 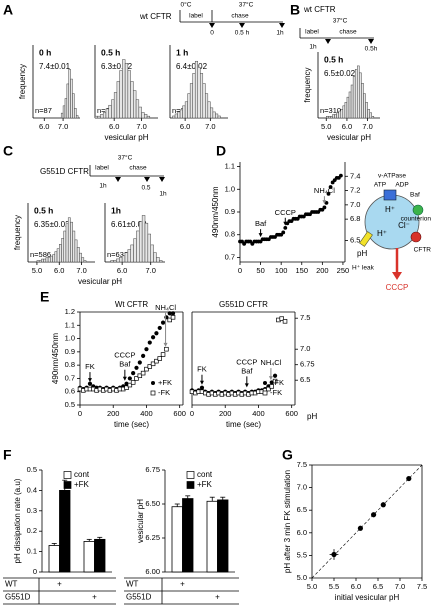 I want to click on y2-tick-label: 7.0, so click(x=355, y=204).